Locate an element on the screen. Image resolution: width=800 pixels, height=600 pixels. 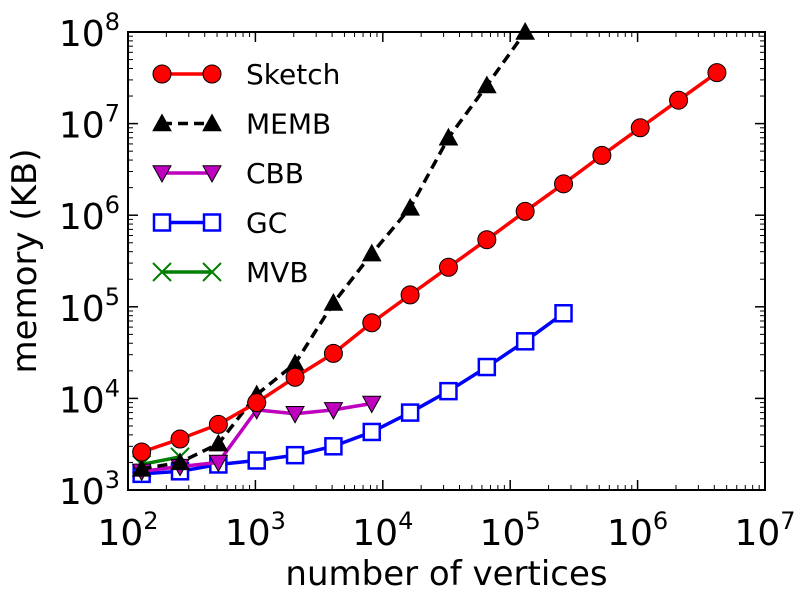
legend-label-gc: GC is located at coordinates (266, 223).